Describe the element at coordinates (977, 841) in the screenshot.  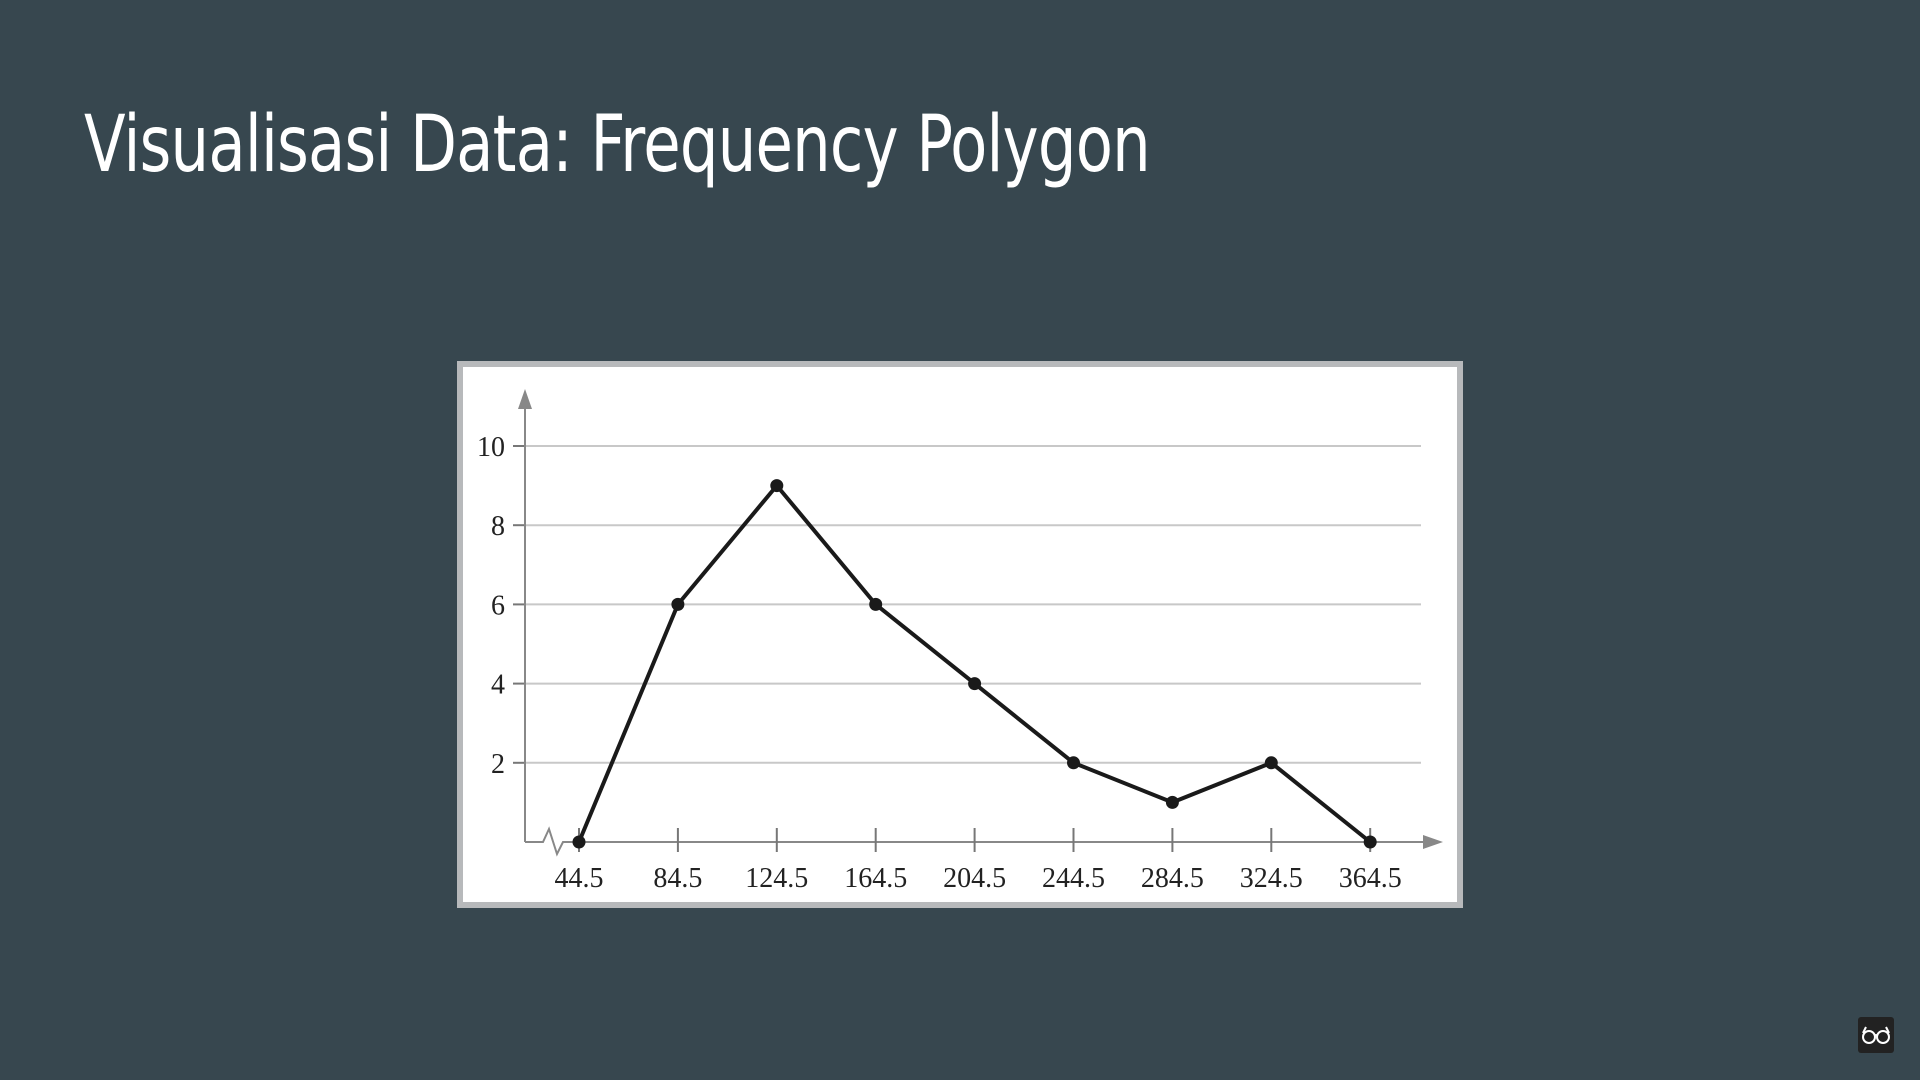
I see `x-axis` at that location.